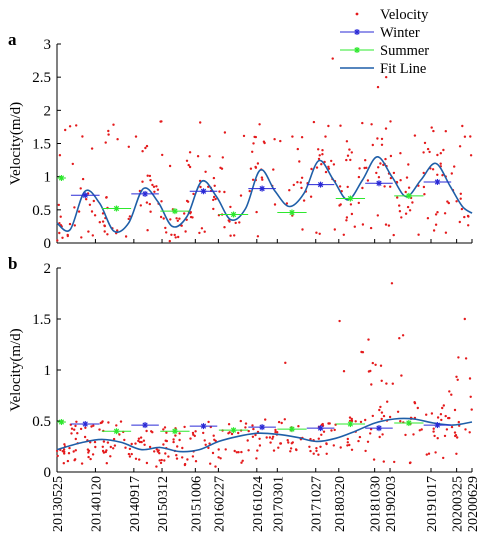 Image resolution: width=489 pixels, height=550 pixels. Describe the element at coordinates (404, 15) in the screenshot. I see `legend-label: Velocity` at that location.